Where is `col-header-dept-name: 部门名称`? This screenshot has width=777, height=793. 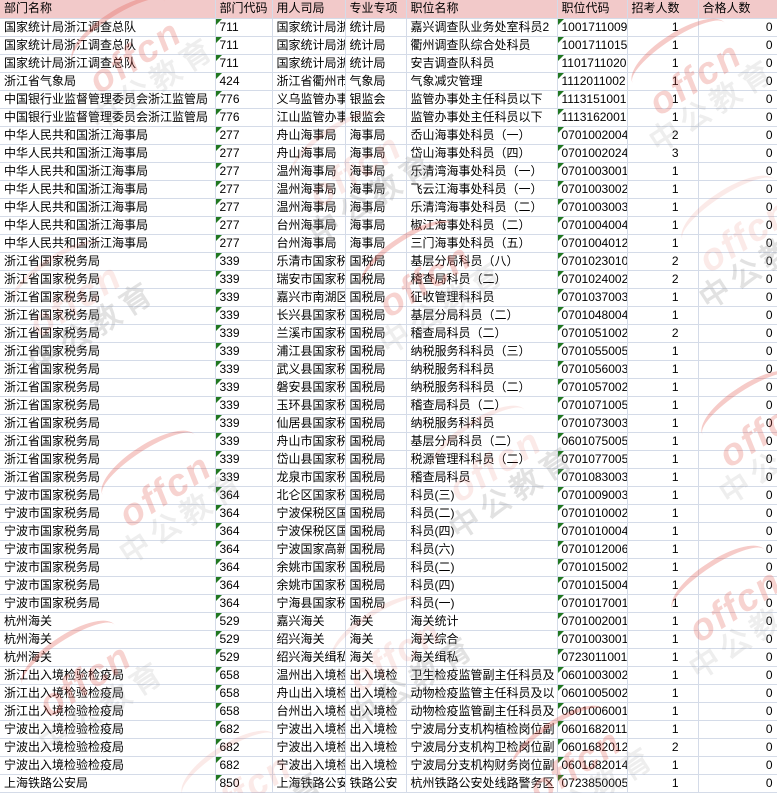
col-header-dept-name: 部门名称 is located at coordinates (108, 9).